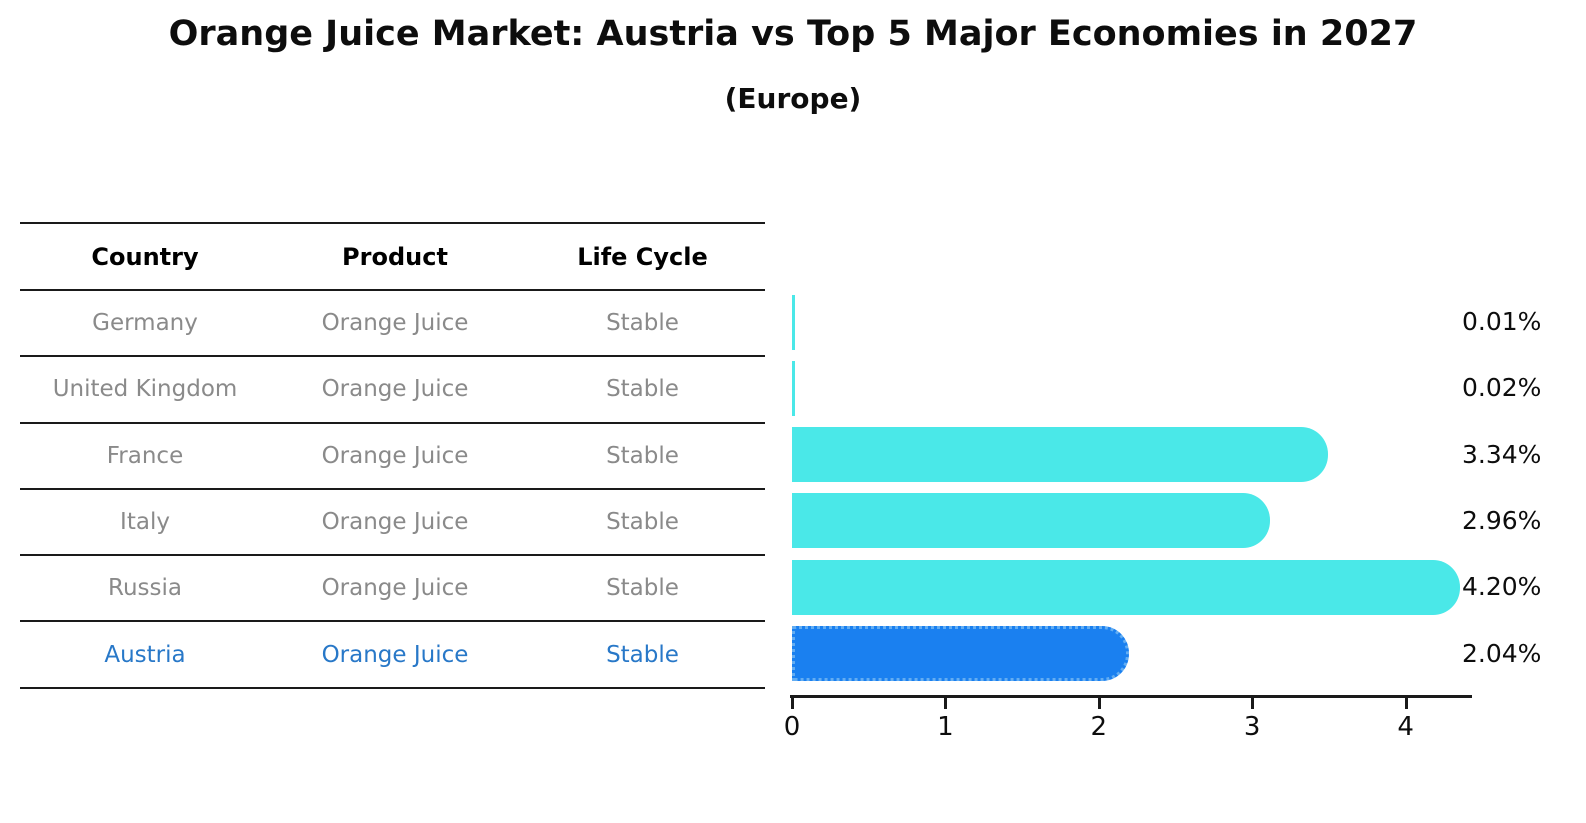  What do you see at coordinates (1060, 455) in the screenshot?
I see `bar-france` at bounding box center [1060, 455].